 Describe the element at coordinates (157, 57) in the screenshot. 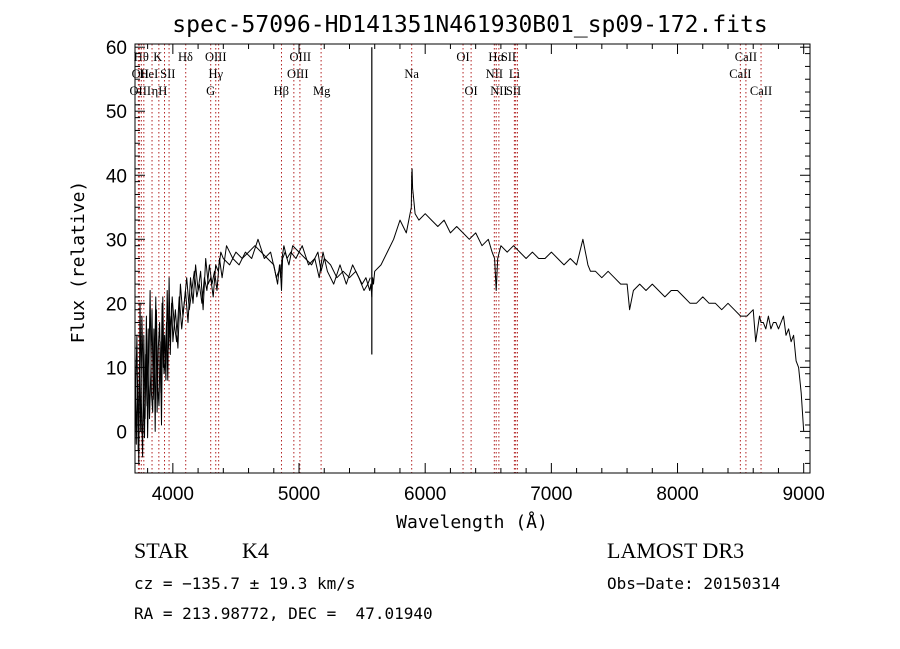

I see `marker-label: K` at that location.